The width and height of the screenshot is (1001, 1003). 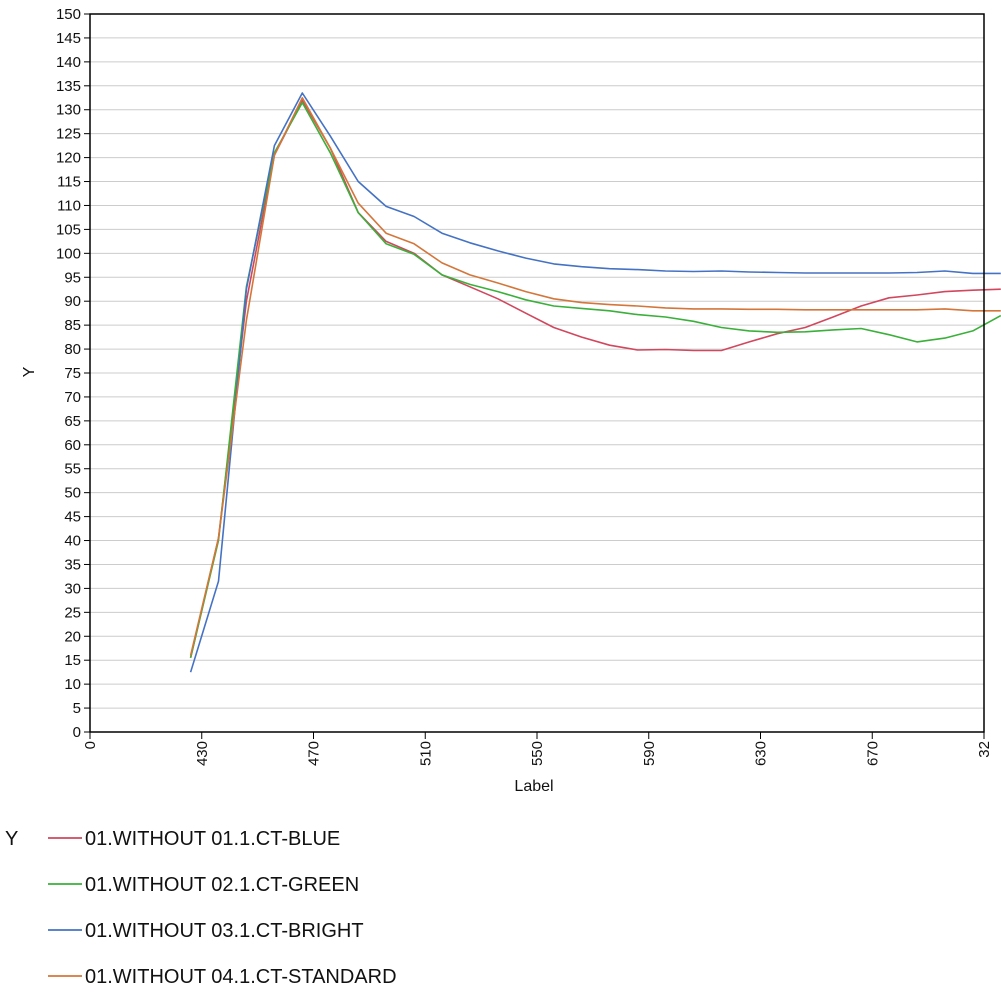 I want to click on legend-entry-label: 01.WITHOUT 03.1.CT-BRIGHT, so click(x=224, y=931).